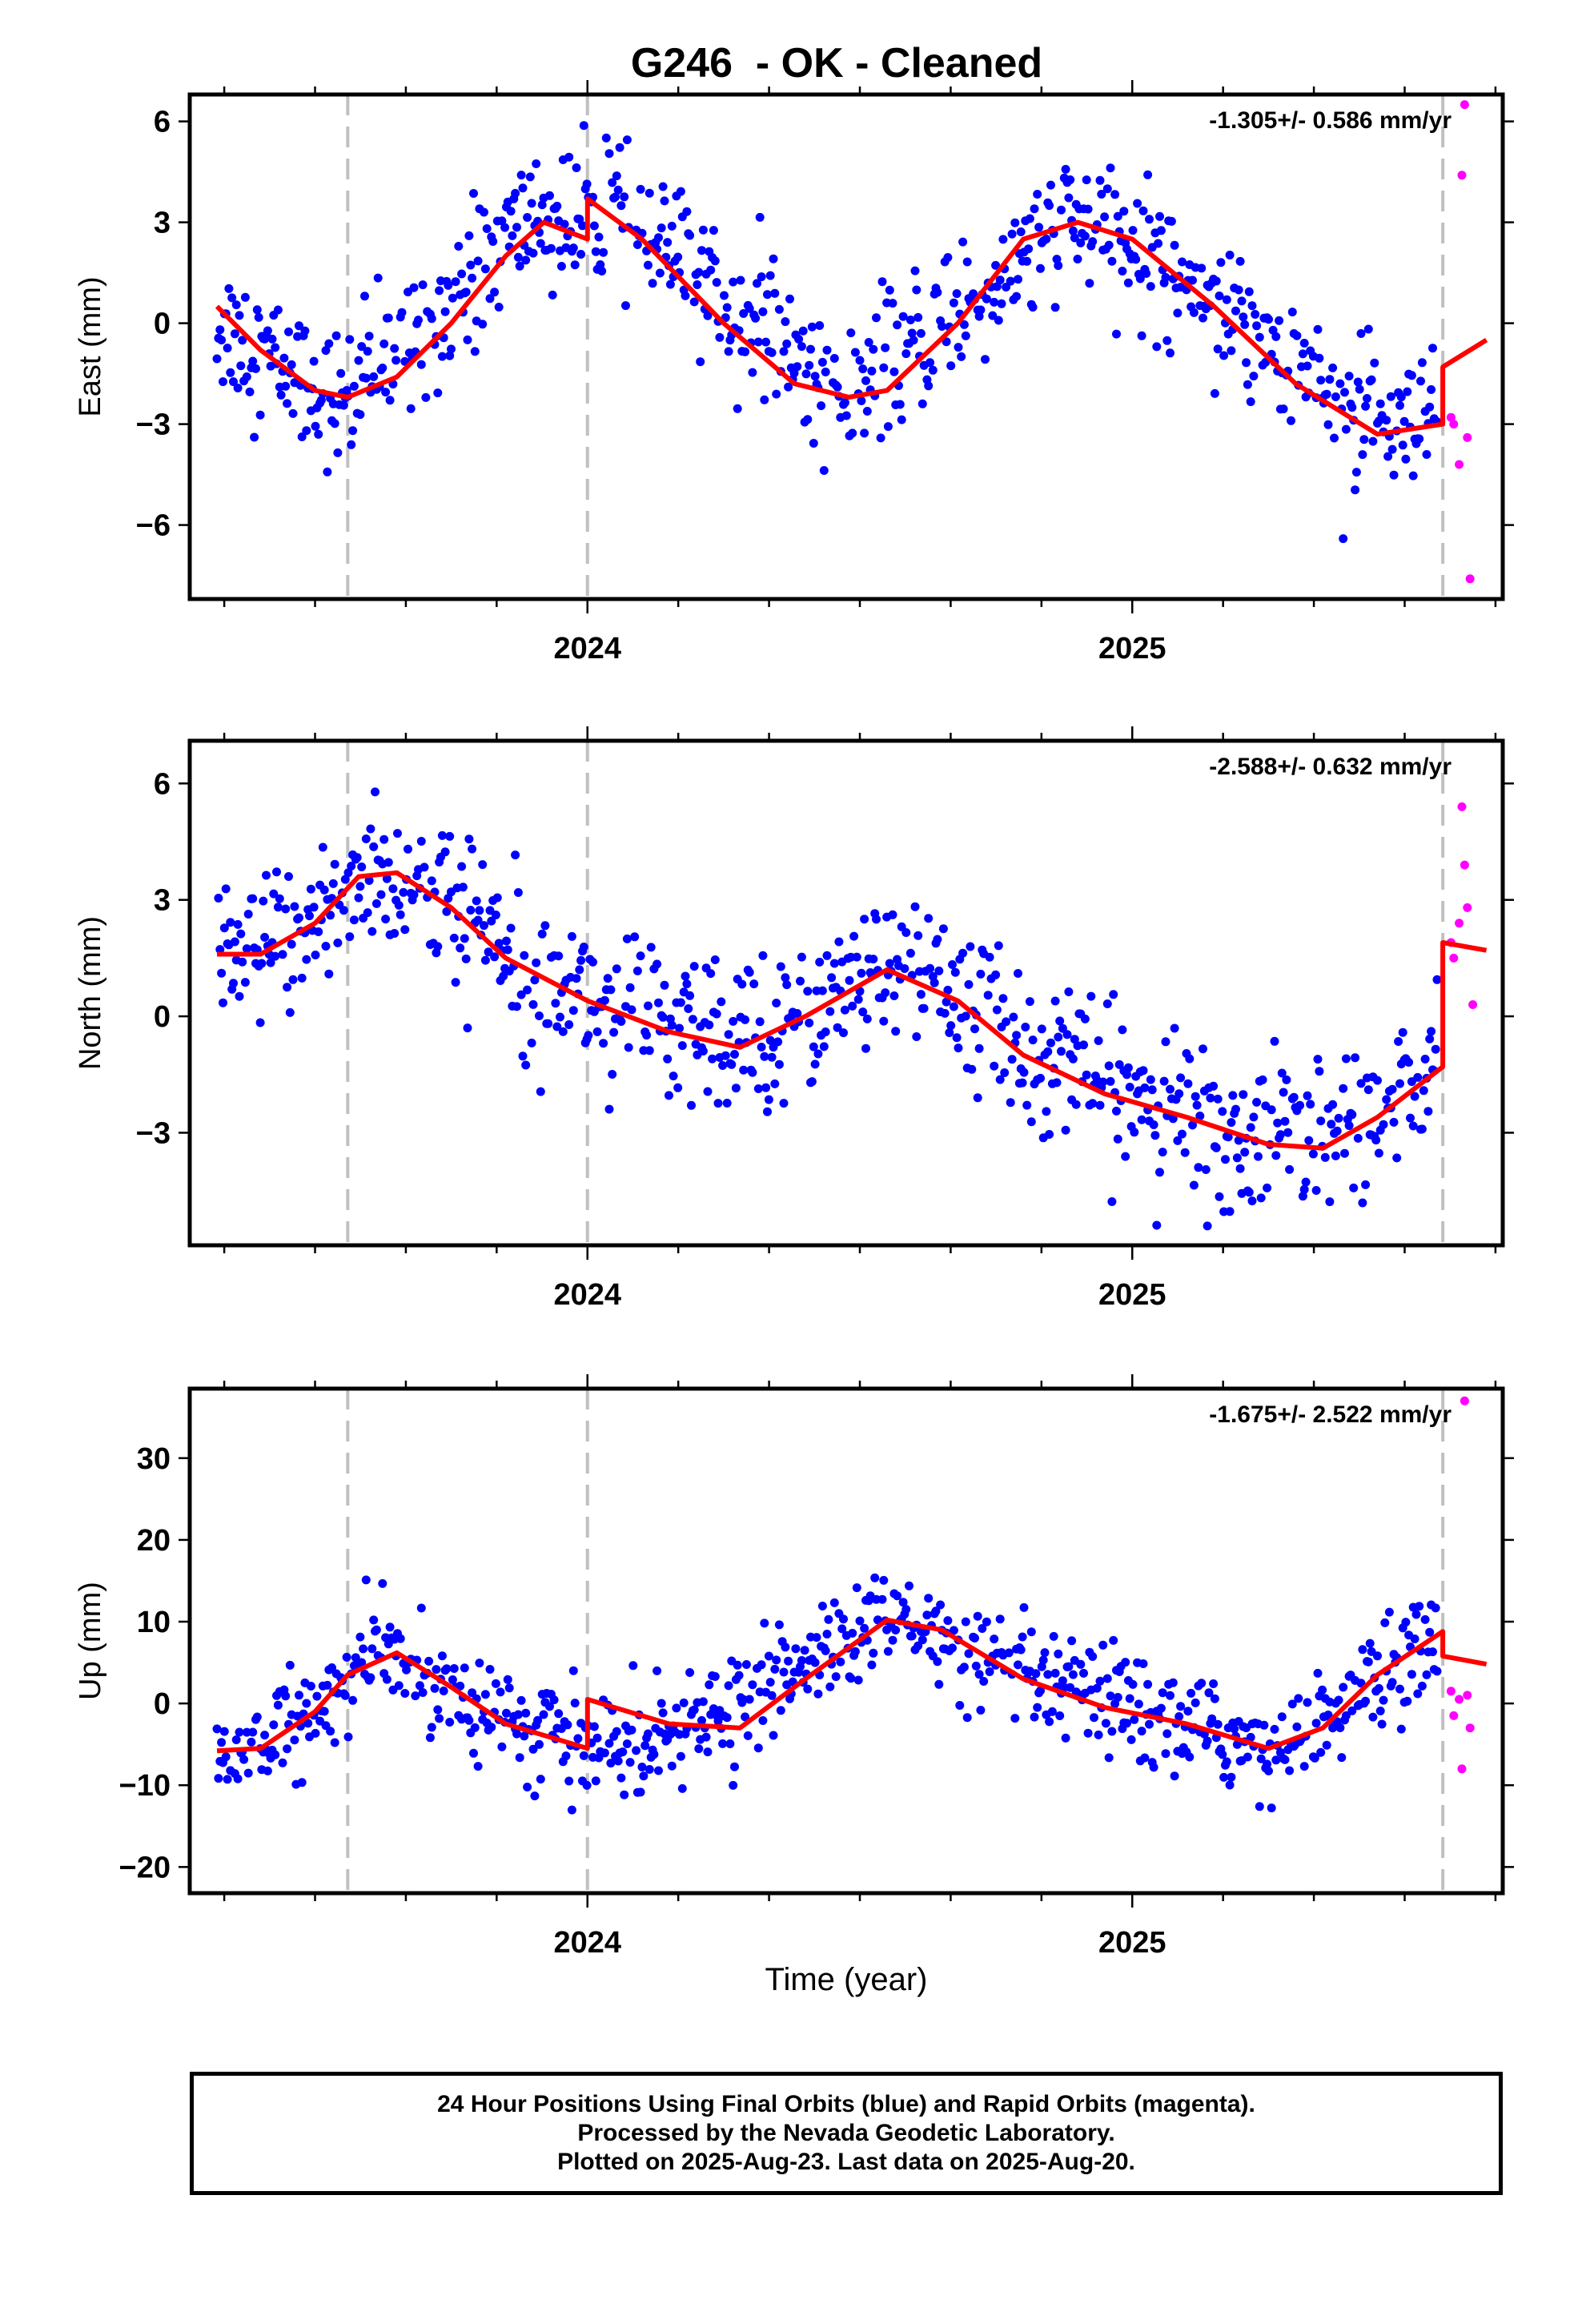 The image size is (1582, 2324). I want to click on y-tick-label: 10, so click(154, 1622).